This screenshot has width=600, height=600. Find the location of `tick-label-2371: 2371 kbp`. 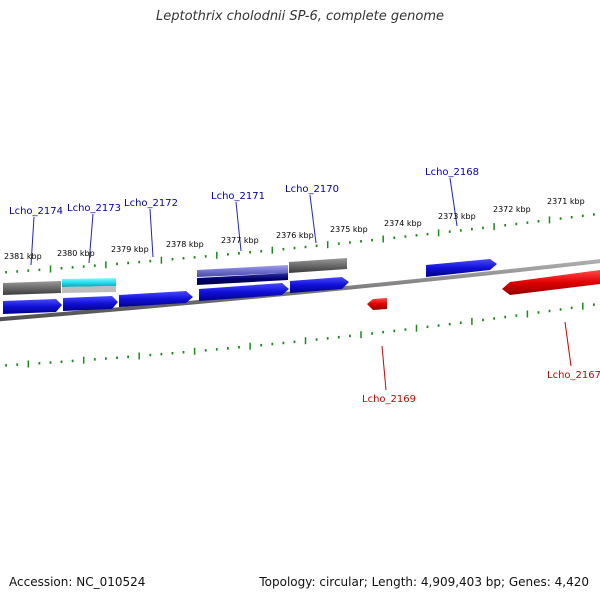

tick-label-2371: 2371 kbp is located at coordinates (566, 201).